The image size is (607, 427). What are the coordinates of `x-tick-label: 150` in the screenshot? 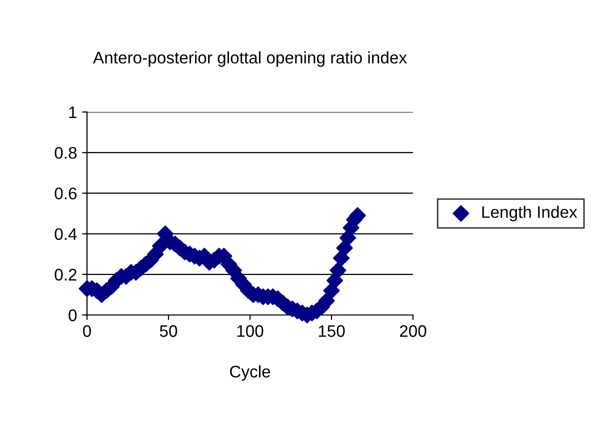 It's located at (331, 331).